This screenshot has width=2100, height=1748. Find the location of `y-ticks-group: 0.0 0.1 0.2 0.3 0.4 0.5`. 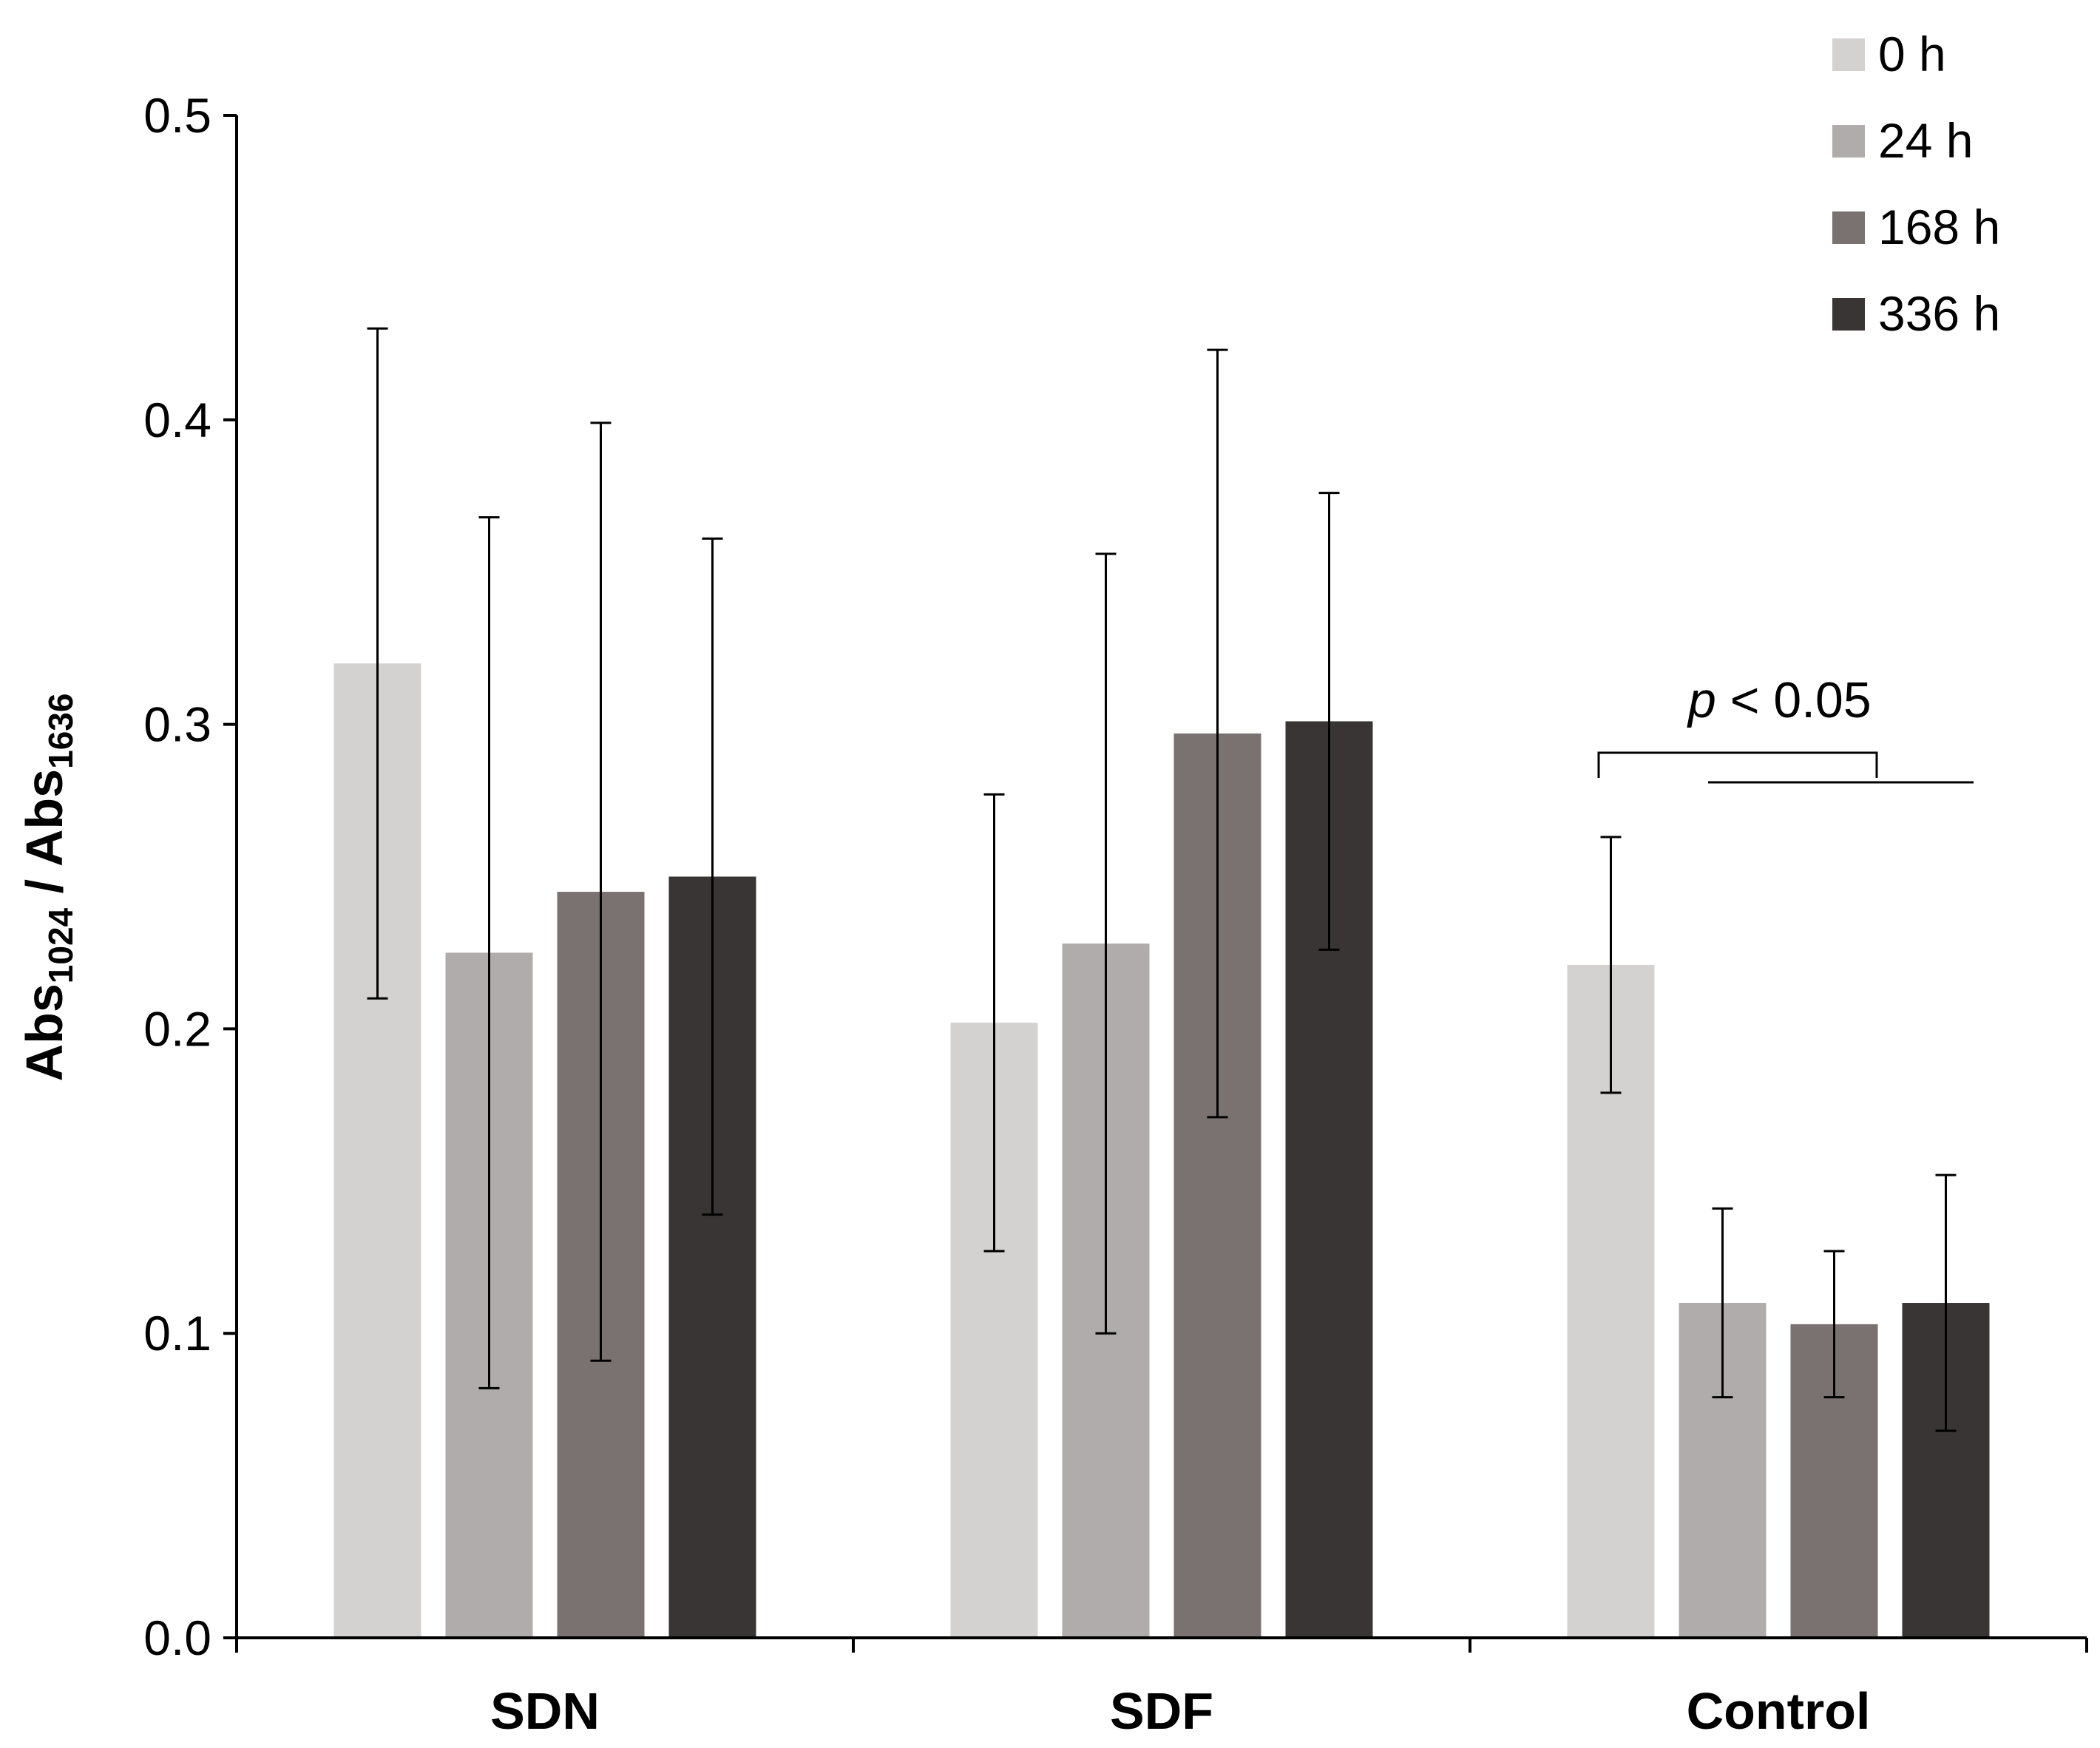

y-ticks-group: 0.0 0.1 0.2 0.3 0.4 0.5 is located at coordinates (190, 877).